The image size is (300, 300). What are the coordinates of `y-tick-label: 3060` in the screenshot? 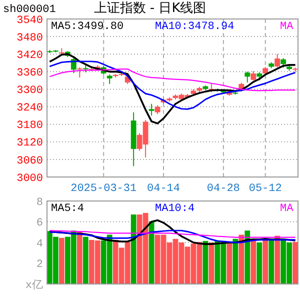 It's located at (29, 161).